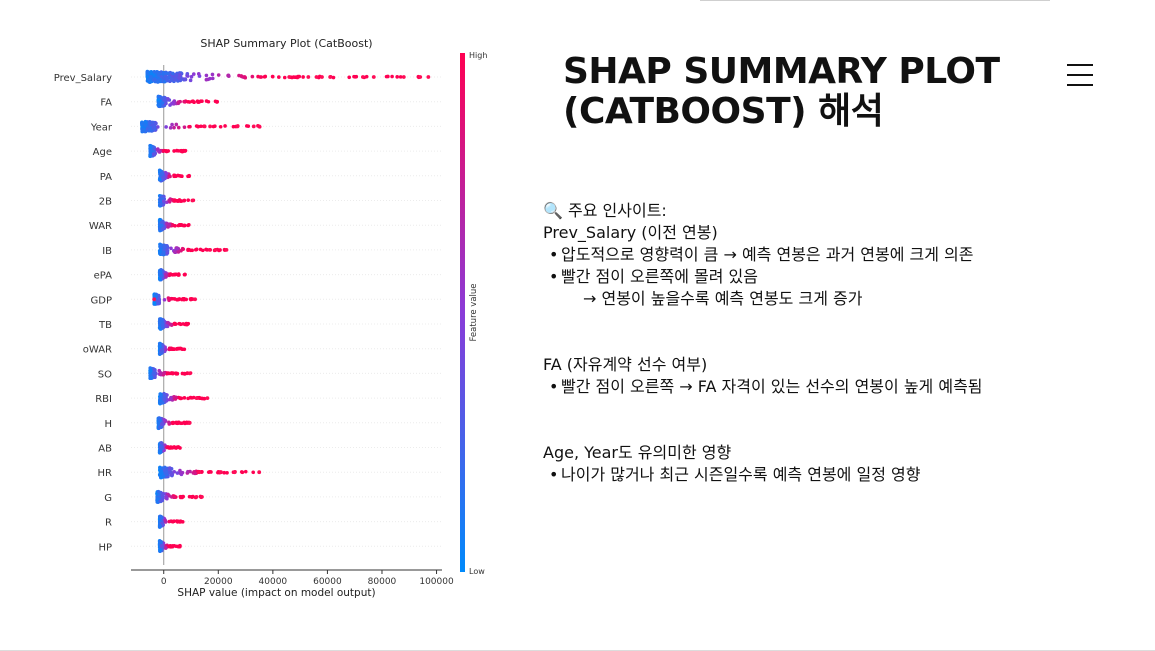 The height and width of the screenshot is (651, 1155). Describe the element at coordinates (97, 350) in the screenshot. I see `feature-label: oWAR` at that location.